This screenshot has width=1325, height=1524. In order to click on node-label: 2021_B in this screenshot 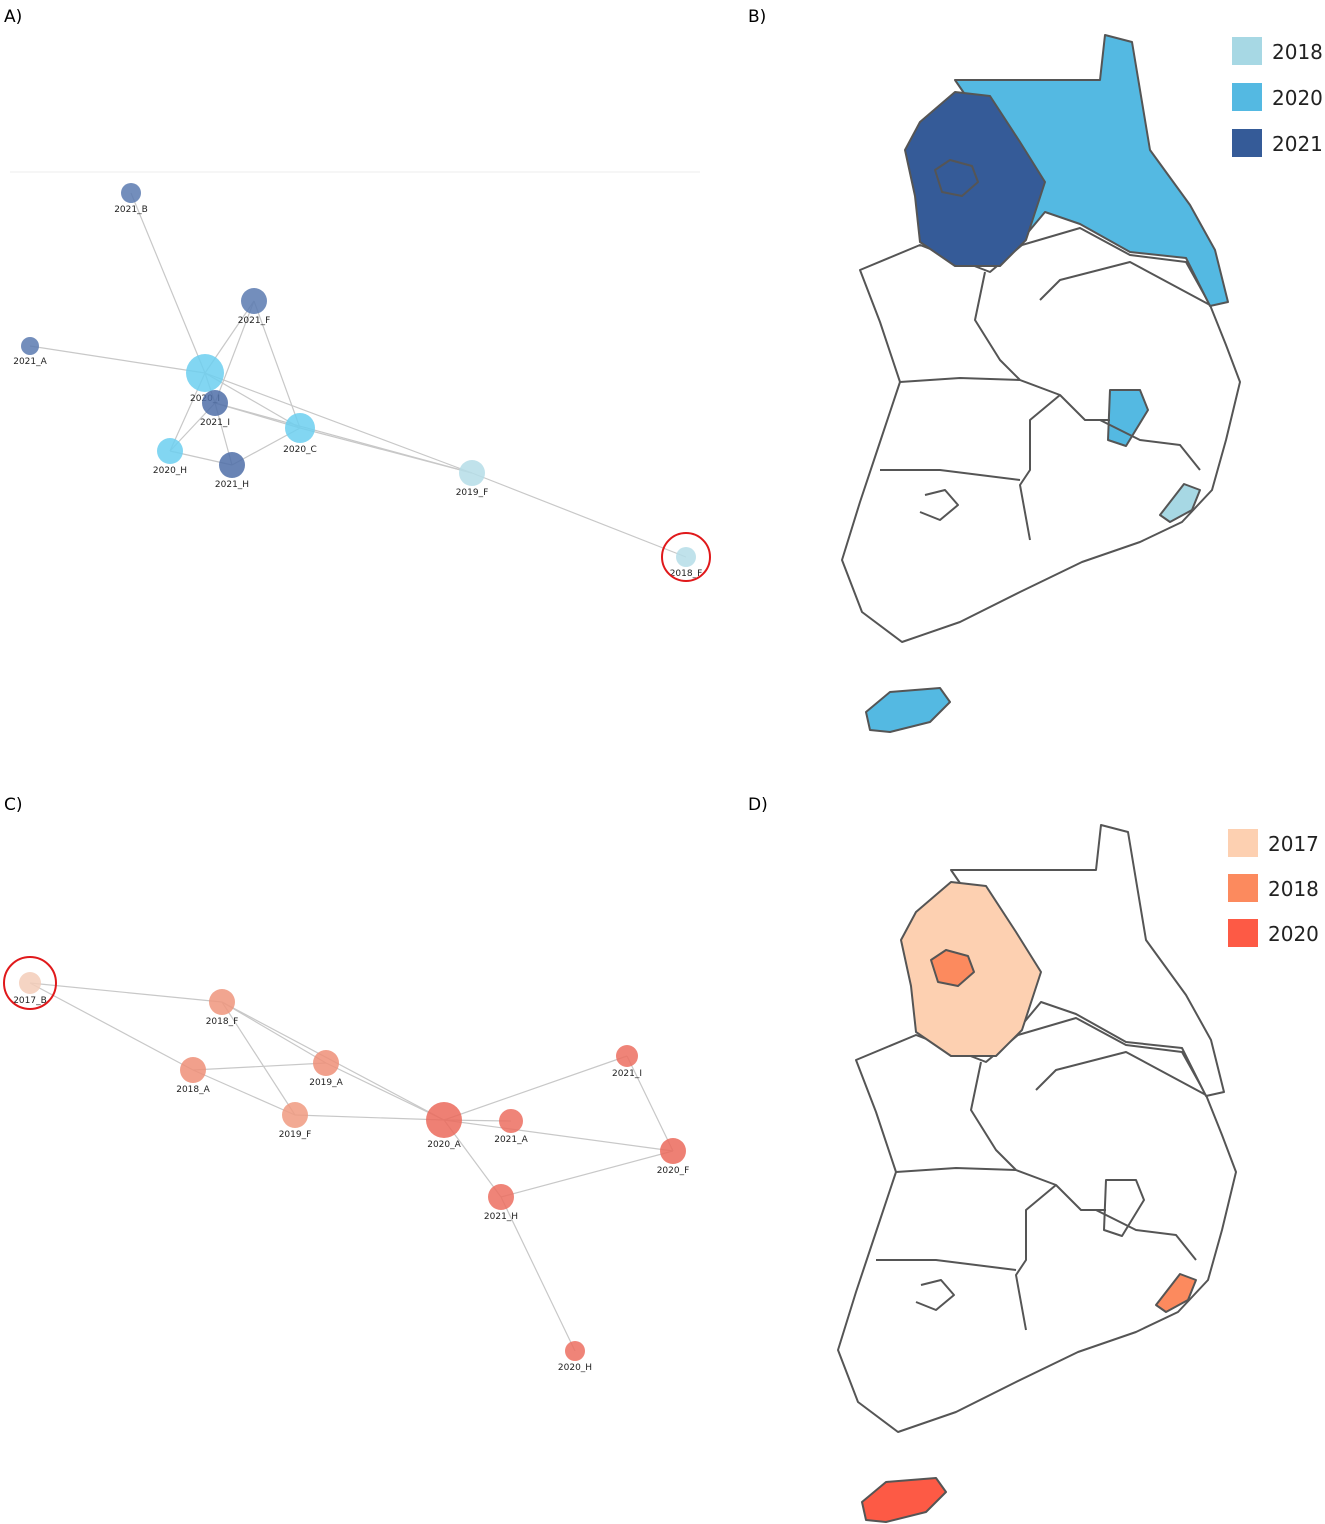, I will do `click(131, 210)`.